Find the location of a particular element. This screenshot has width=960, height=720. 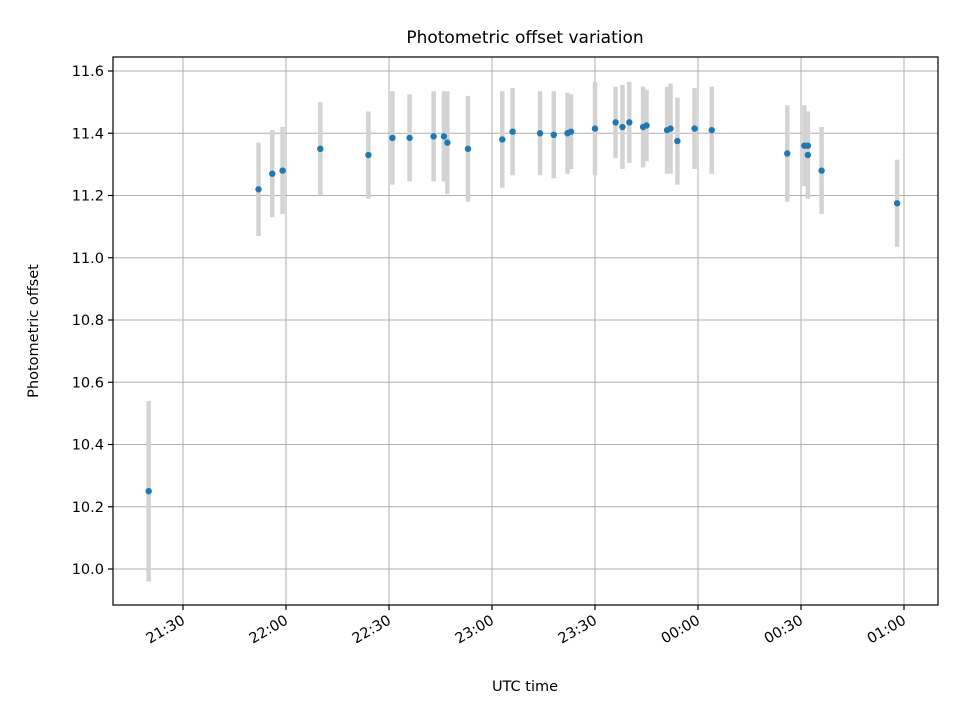

chart-title: Photometric offset variation is located at coordinates (524, 38).